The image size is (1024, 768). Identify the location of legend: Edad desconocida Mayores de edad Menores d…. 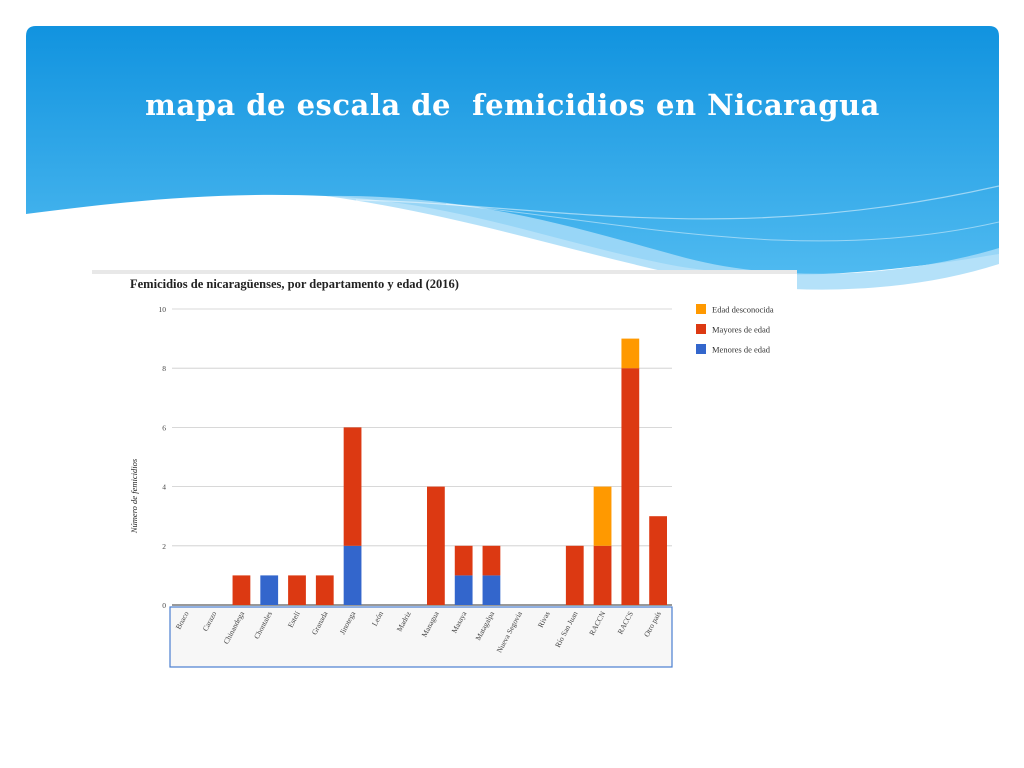
(735, 329).